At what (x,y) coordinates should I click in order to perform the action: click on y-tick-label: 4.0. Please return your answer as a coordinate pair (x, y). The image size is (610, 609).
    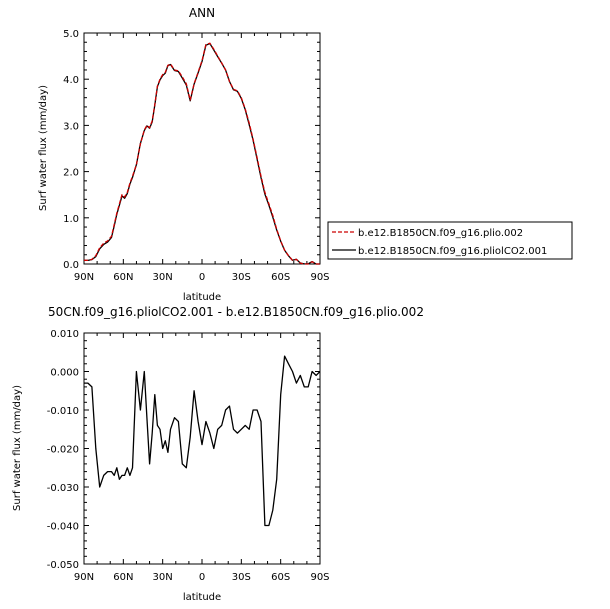
    Looking at the image, I should click on (71, 80).